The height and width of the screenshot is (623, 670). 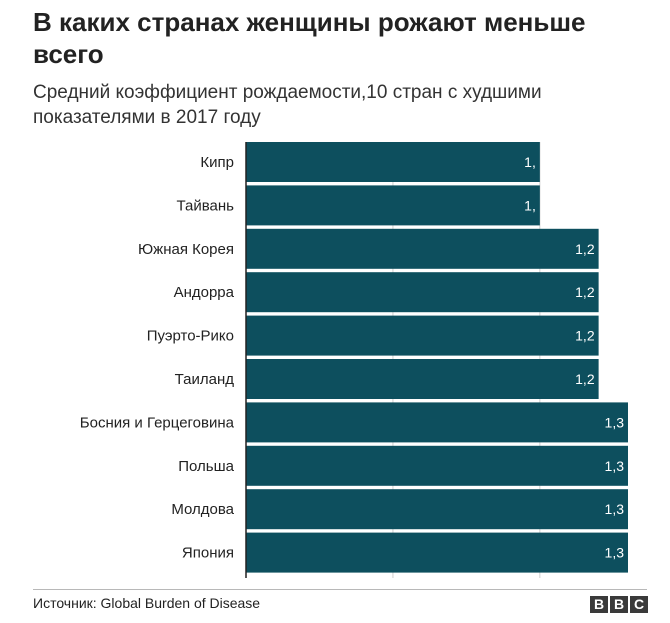 What do you see at coordinates (157, 422) in the screenshot?
I see `category-label: Босния и Герцеговина` at bounding box center [157, 422].